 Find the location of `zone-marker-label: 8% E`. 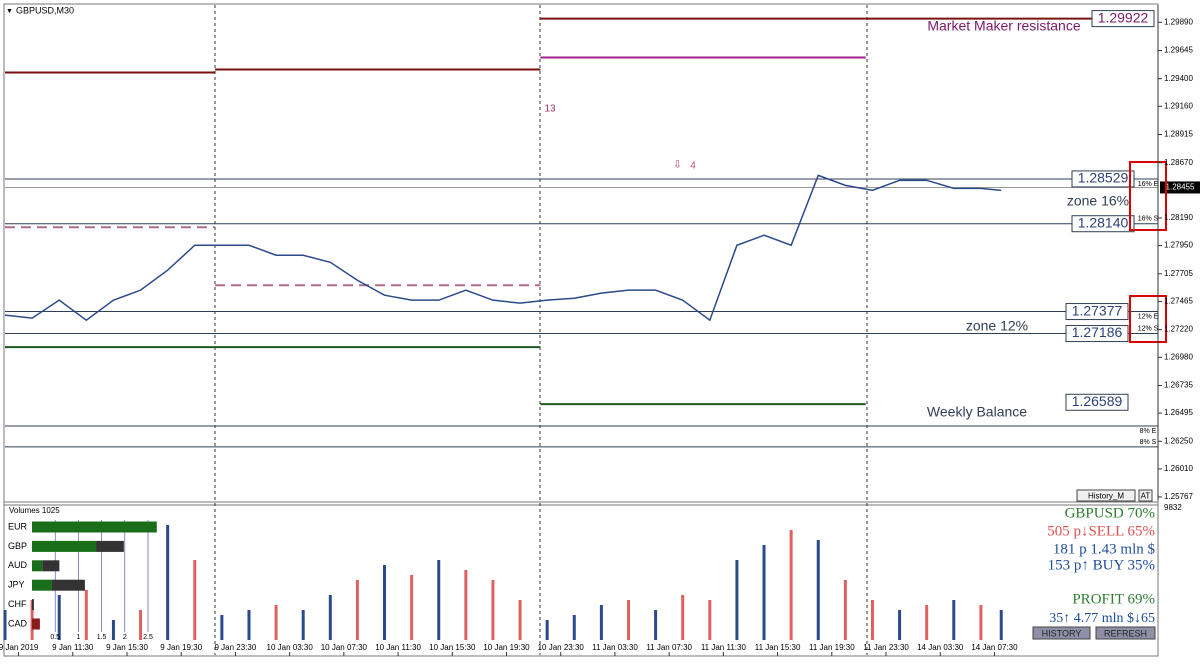

zone-marker-label: 8% E is located at coordinates (1148, 431).